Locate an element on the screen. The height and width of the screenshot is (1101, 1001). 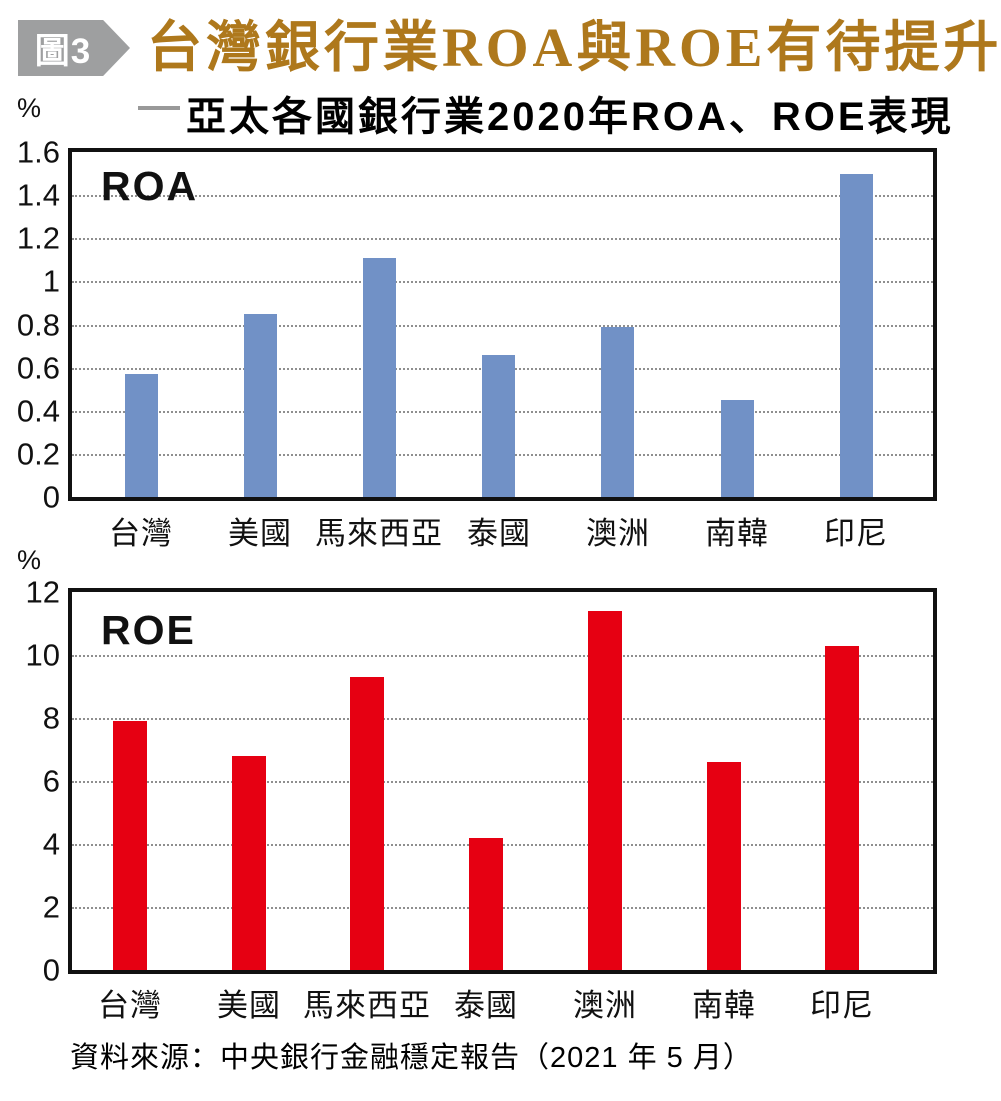
roa-x-category-label: 澳洲 is located at coordinates (618, 533).